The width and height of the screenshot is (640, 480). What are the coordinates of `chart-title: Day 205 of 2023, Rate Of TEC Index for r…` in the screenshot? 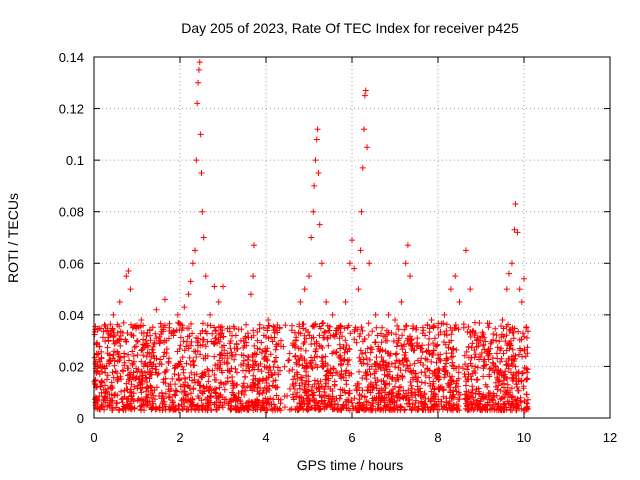 It's located at (350, 28).